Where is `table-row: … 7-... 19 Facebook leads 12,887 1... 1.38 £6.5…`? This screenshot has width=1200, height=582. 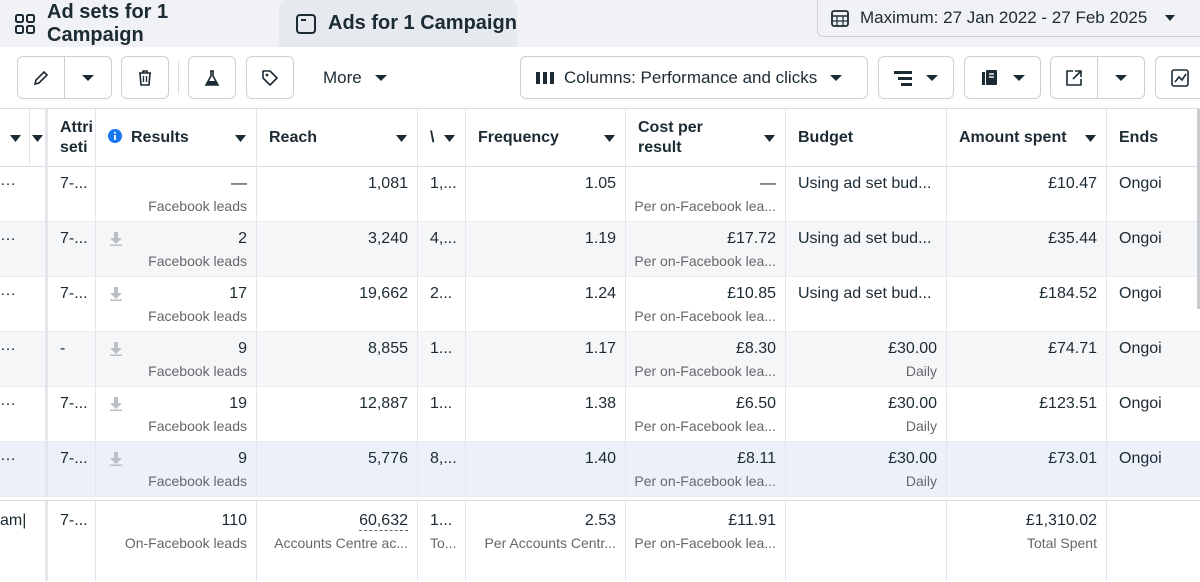
table-row: … 7-... 19 Facebook leads 12,887 1... 1.38 £6.5… is located at coordinates (600, 414).